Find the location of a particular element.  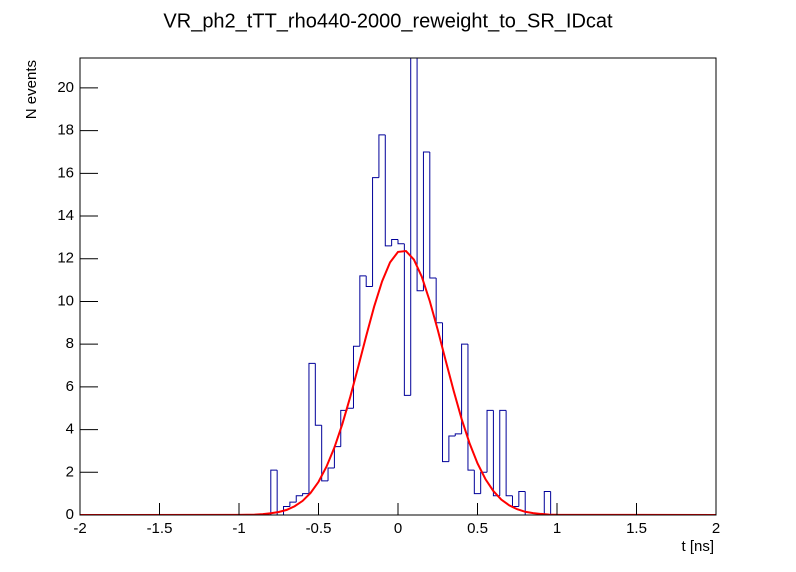

y-tick-label: 16 is located at coordinates (65, 172).